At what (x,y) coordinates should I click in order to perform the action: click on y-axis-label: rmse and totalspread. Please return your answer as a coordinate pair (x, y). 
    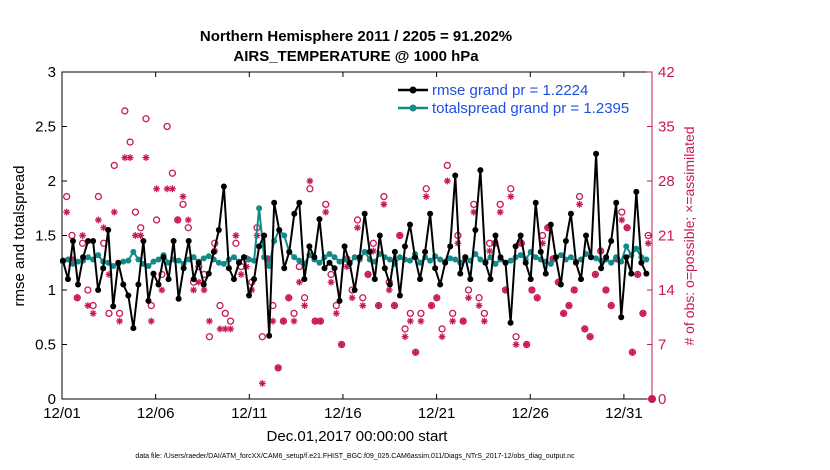
    Looking at the image, I should click on (19, 236).